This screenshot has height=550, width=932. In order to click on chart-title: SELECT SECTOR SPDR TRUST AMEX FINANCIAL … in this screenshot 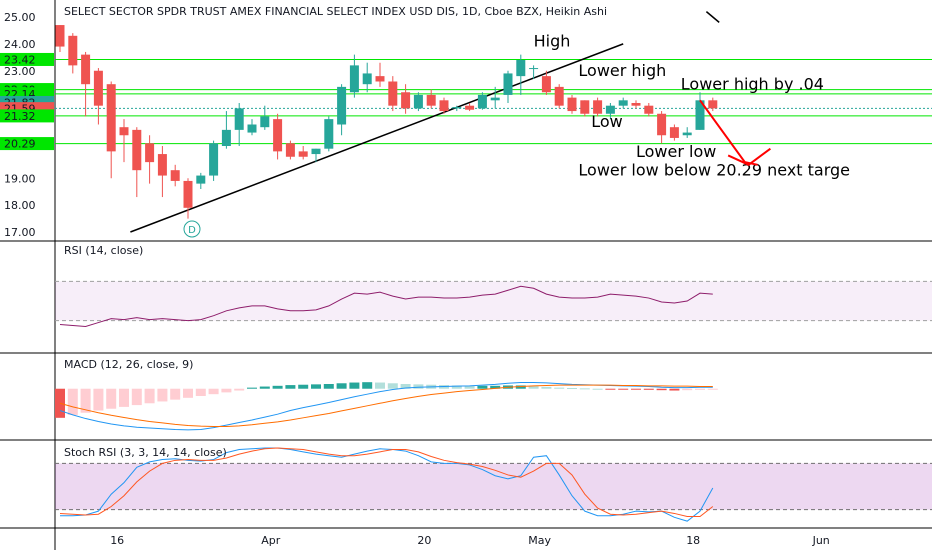, I will do `click(335, 11)`.